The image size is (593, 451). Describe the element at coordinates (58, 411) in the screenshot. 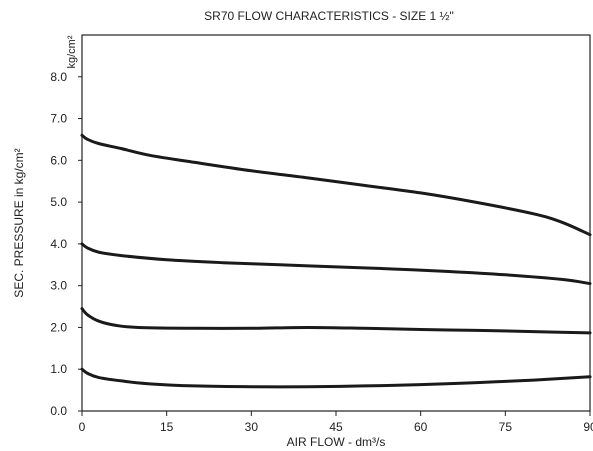

I see `y-tick-label: 0.0` at that location.